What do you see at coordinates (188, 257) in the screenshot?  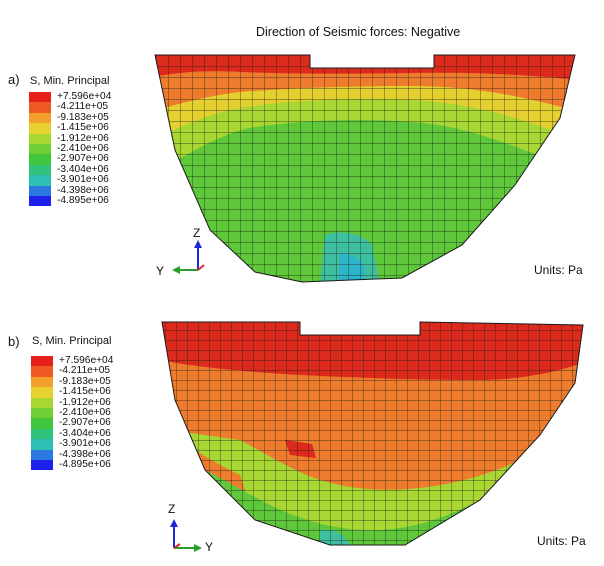 I see `panel-a-axis-triad` at bounding box center [188, 257].